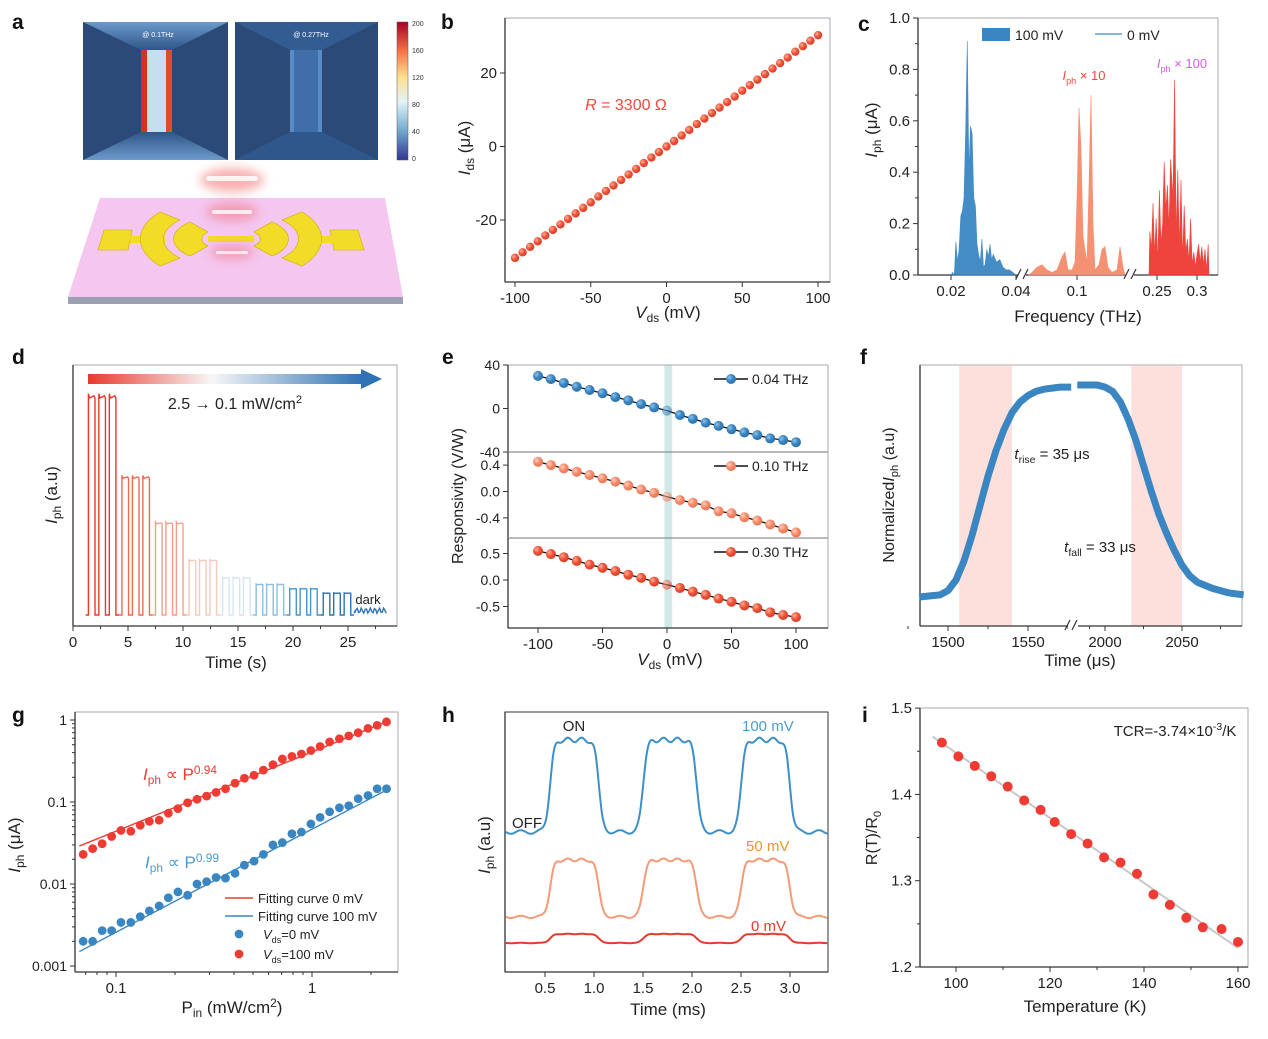 This screenshot has width=1268, height=1039. I want to click on antenna-inner-left, so click(191, 239).